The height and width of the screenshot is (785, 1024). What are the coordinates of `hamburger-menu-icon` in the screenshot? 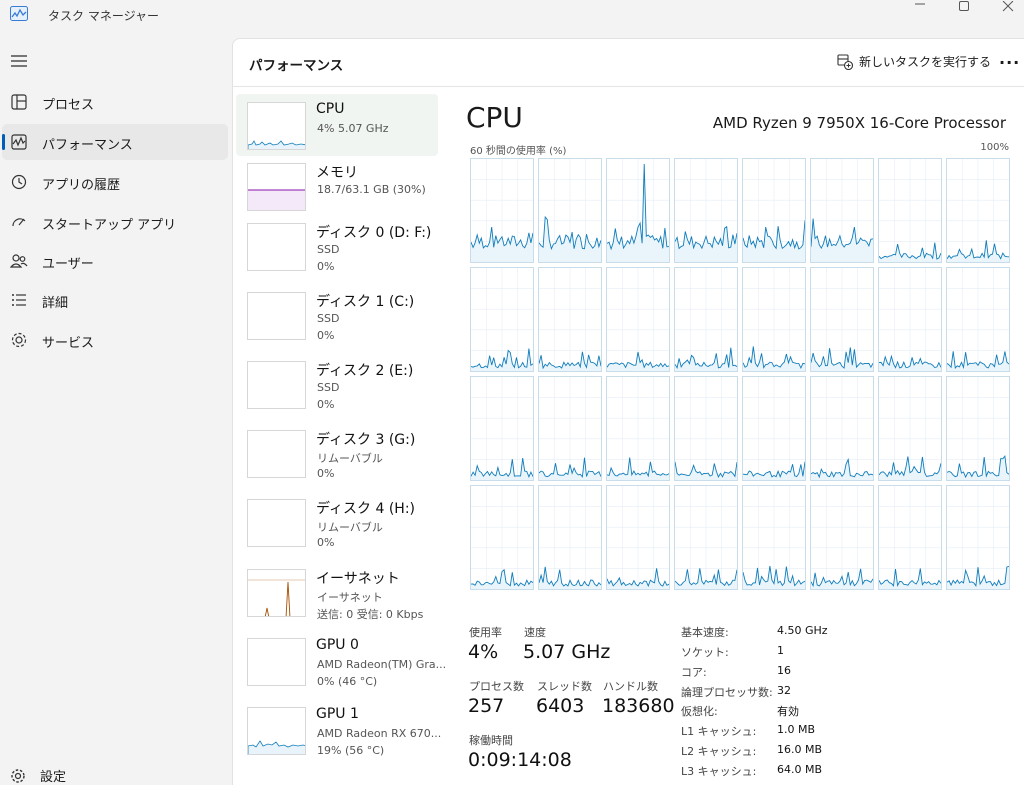 It's located at (19, 61).